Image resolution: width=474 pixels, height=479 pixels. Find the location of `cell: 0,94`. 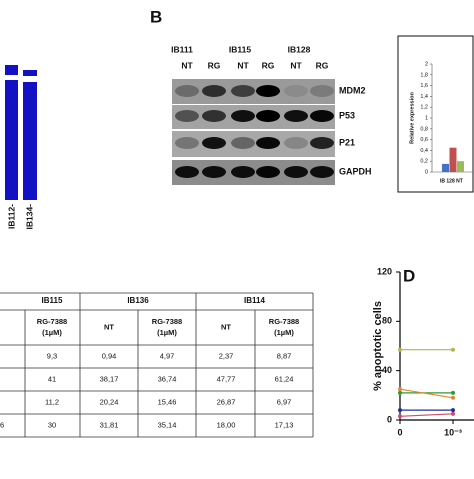

cell: 0,94 is located at coordinates (109, 355).